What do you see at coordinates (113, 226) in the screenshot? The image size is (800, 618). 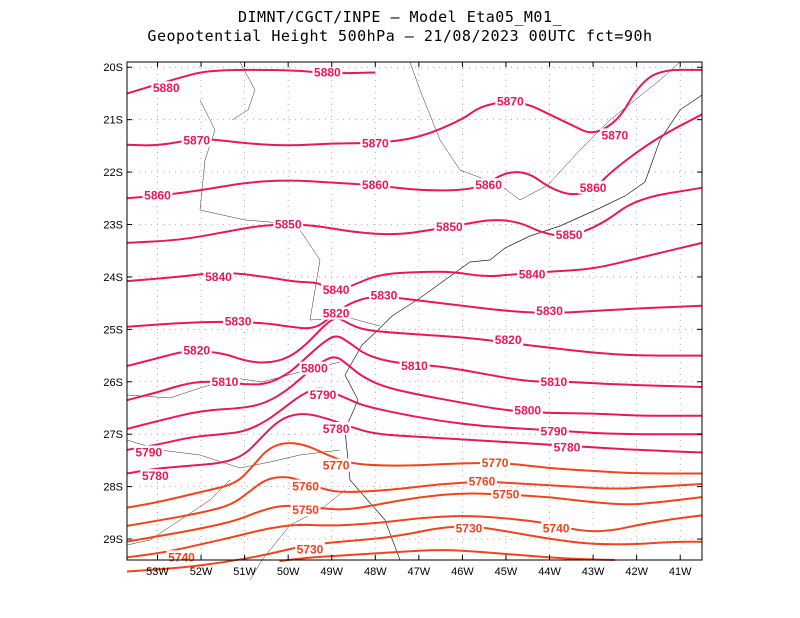 I see `lat-tick-label: 23S` at bounding box center [113, 226].